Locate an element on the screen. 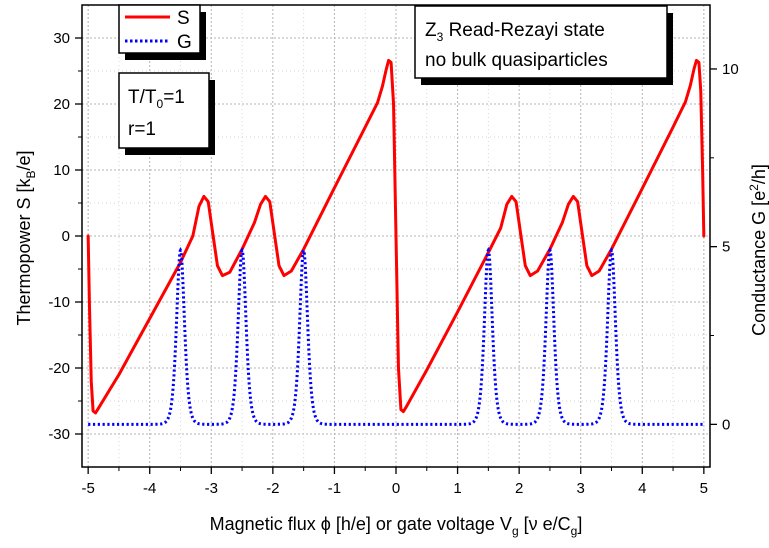 The width and height of the screenshot is (769, 548). x-tick-label: -1 is located at coordinates (334, 488).